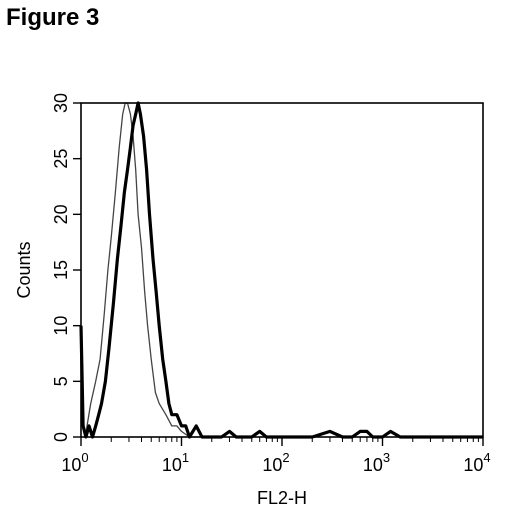  I want to click on x-axis-label: FL2-H, so click(282, 498).